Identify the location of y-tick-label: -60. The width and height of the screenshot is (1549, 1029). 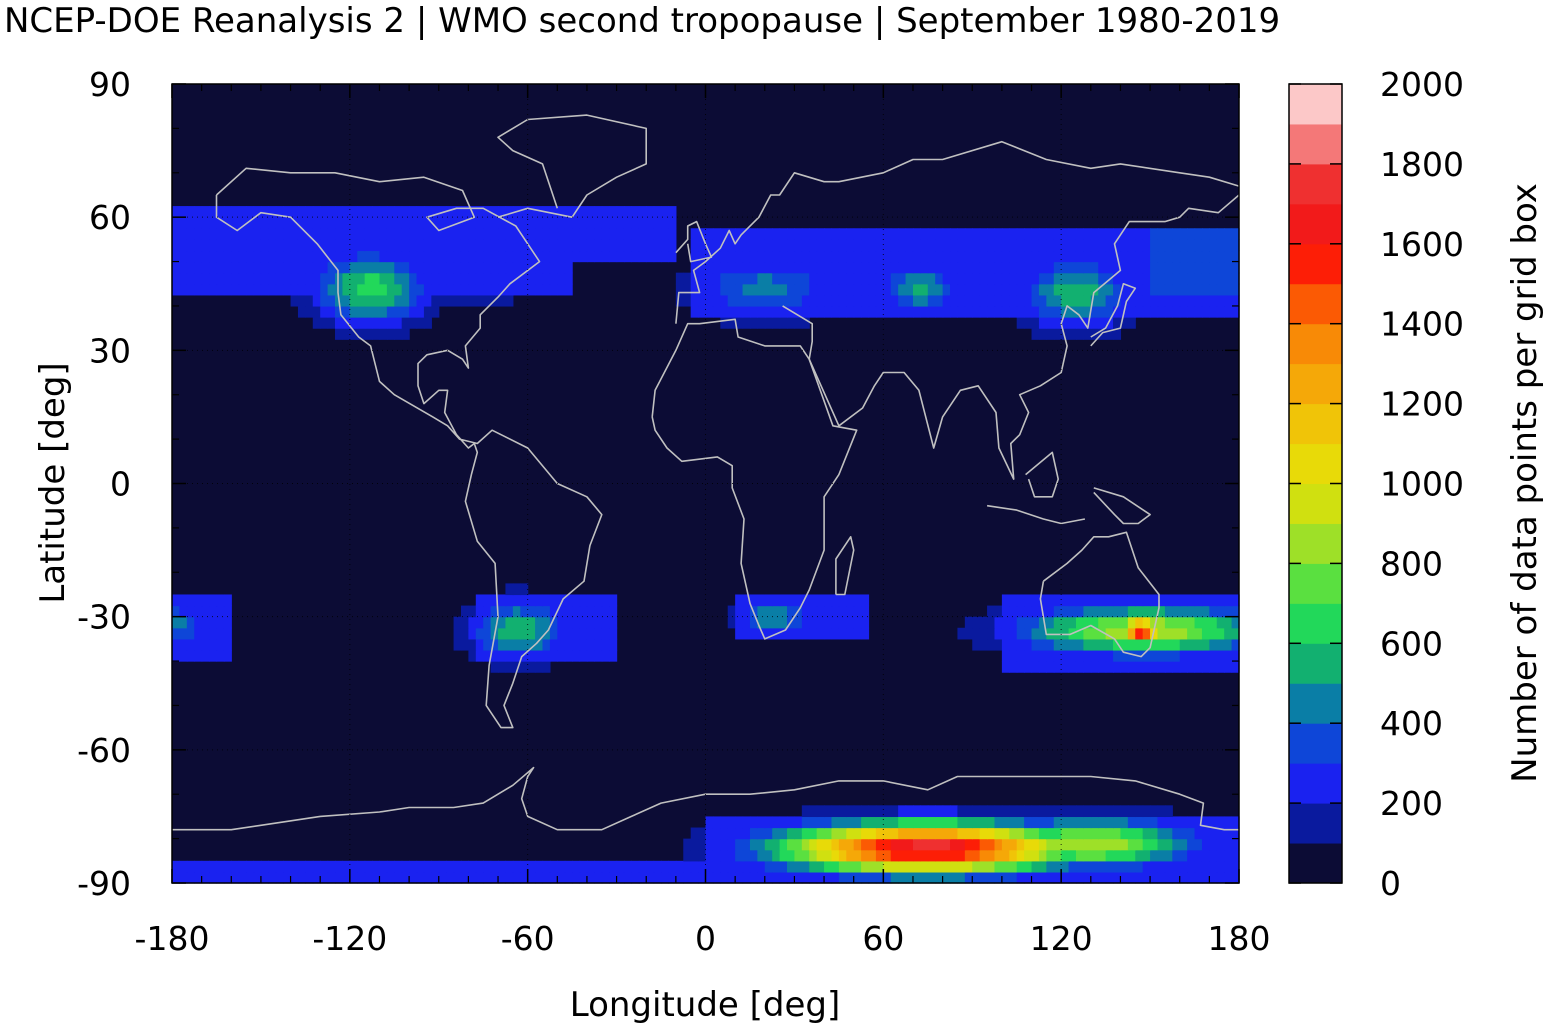
(104, 750).